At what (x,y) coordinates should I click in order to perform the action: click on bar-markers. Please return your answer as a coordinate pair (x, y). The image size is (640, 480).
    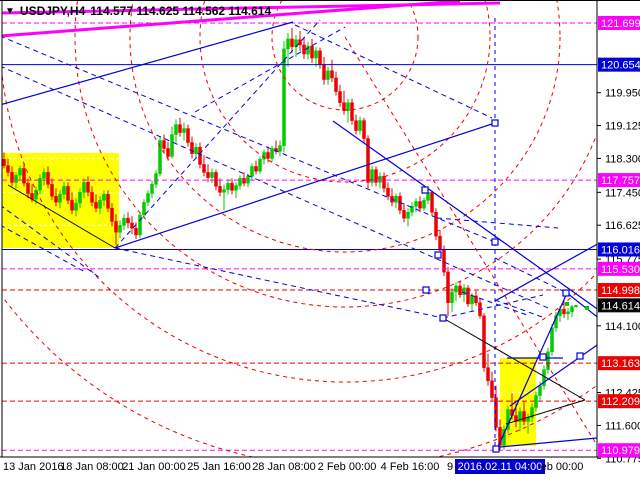
    Looking at the image, I should click on (577, 306).